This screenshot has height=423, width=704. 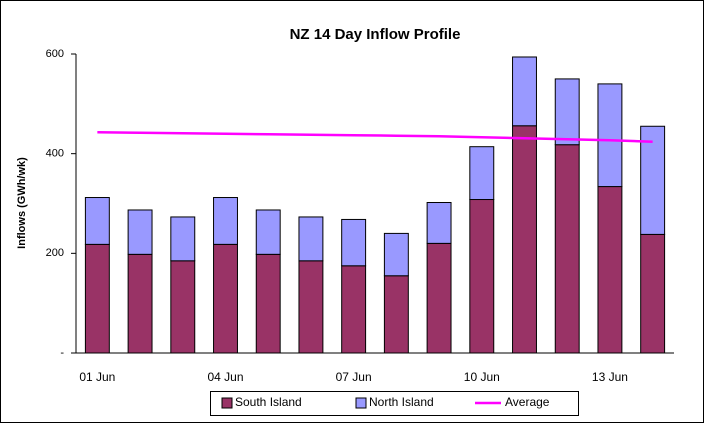 I want to click on x-tick-label: 10 Jun, so click(x=482, y=377).